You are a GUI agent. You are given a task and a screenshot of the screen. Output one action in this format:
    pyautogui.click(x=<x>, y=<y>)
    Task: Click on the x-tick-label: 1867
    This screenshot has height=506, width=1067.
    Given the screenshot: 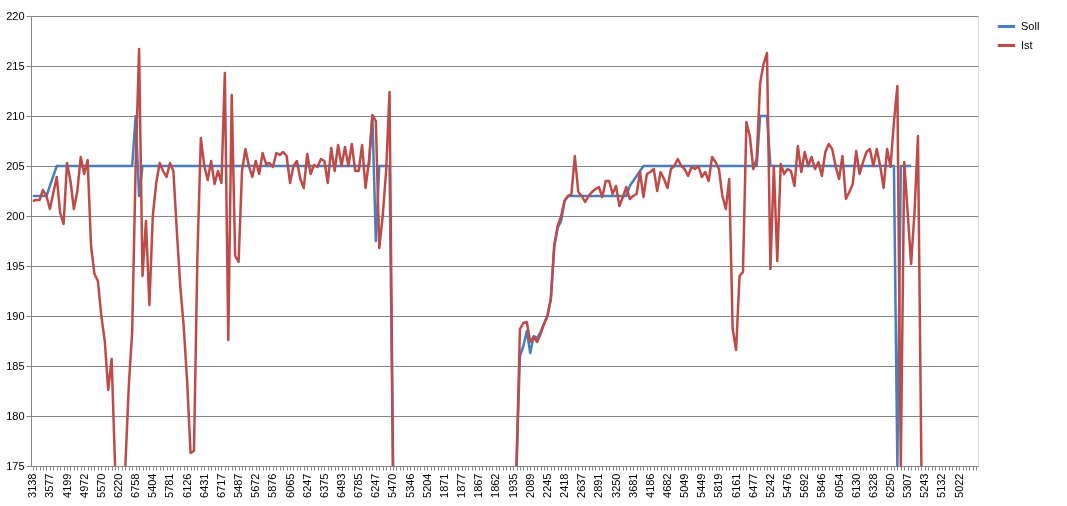 What is the action you would take?
    pyautogui.click(x=478, y=485)
    